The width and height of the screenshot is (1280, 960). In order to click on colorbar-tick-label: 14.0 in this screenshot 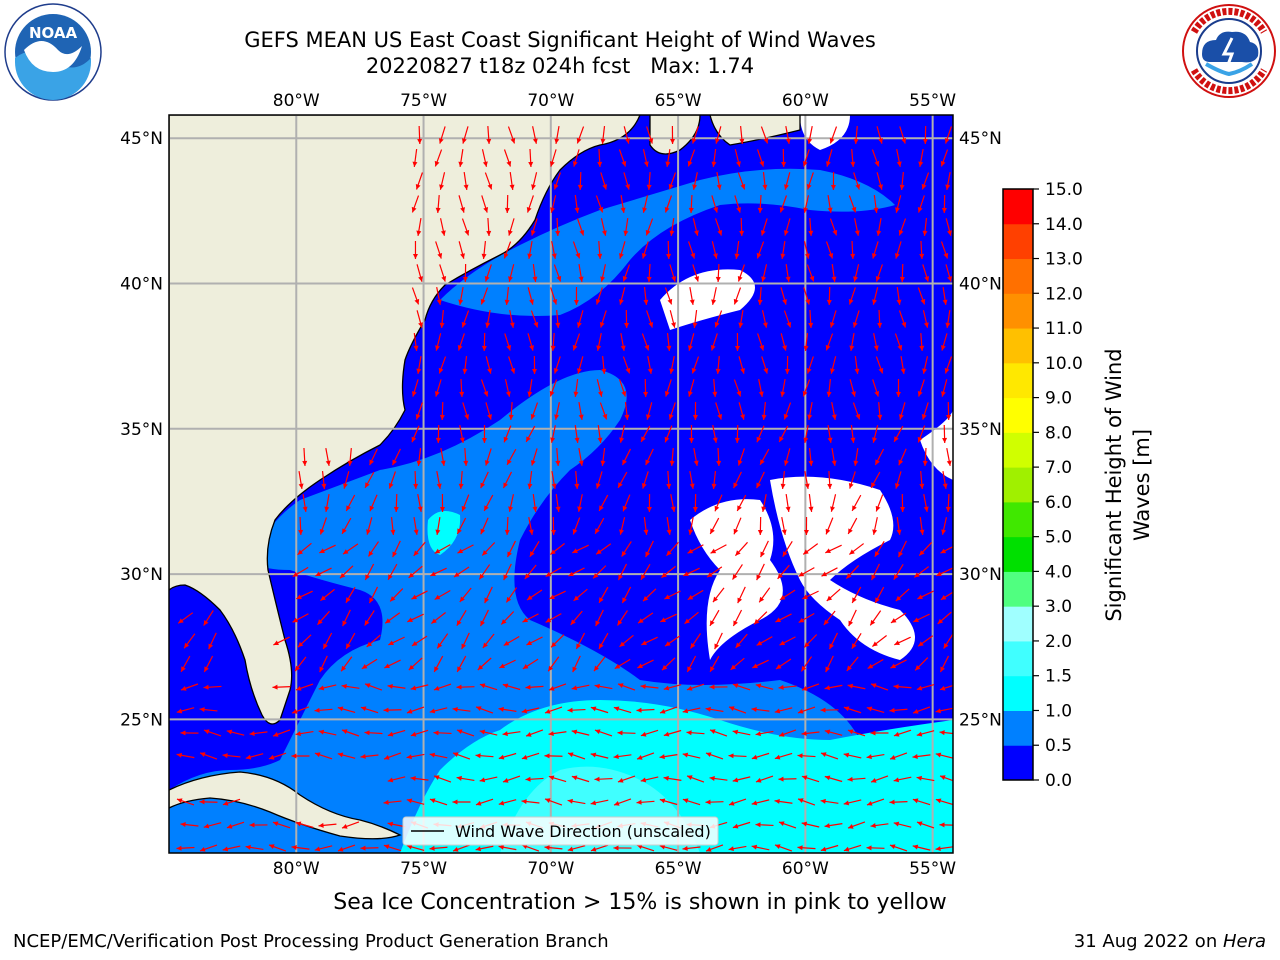, I will do `click(1064, 225)`.